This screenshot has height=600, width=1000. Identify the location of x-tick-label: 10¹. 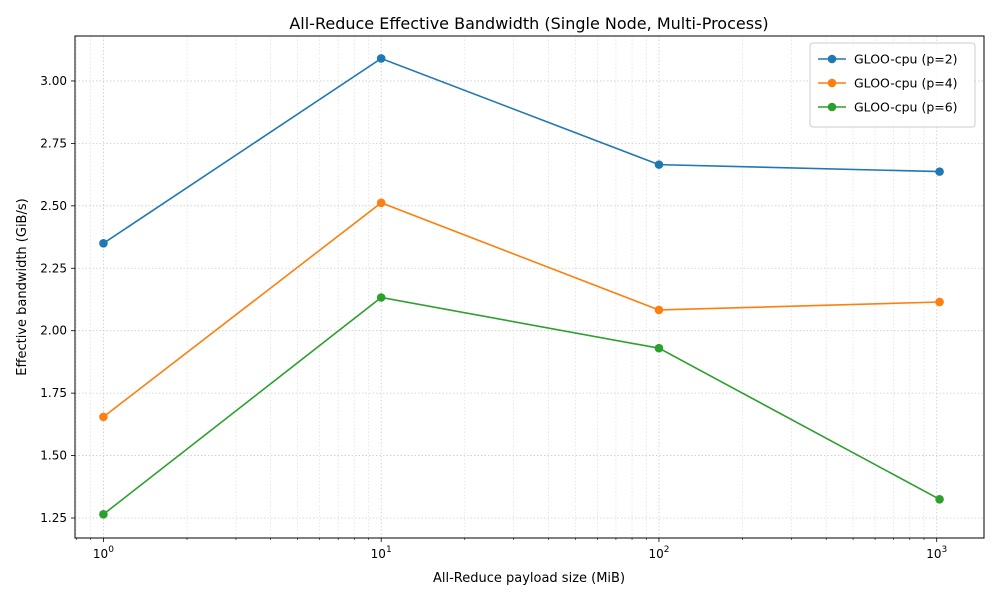
(381, 553).